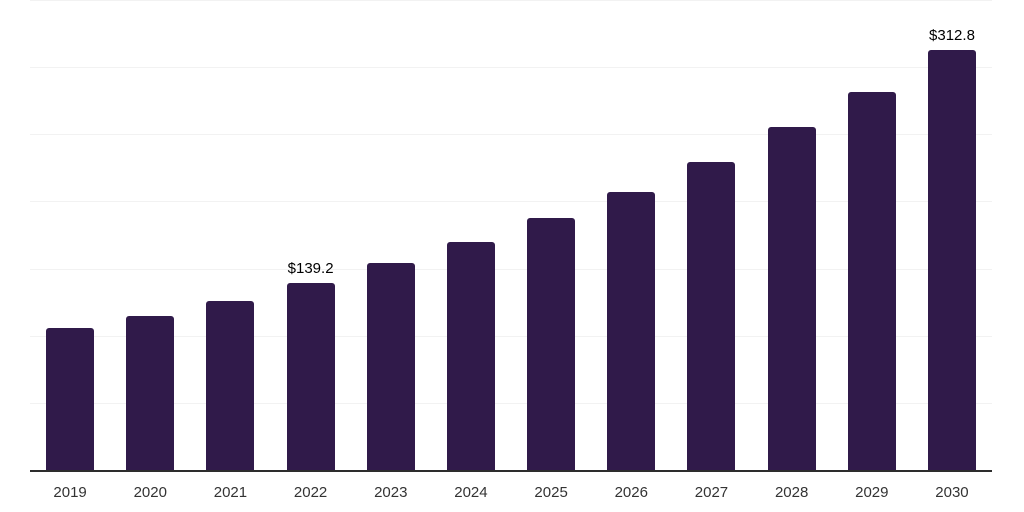  I want to click on x-tick-label-2019: 2019, so click(70, 492).